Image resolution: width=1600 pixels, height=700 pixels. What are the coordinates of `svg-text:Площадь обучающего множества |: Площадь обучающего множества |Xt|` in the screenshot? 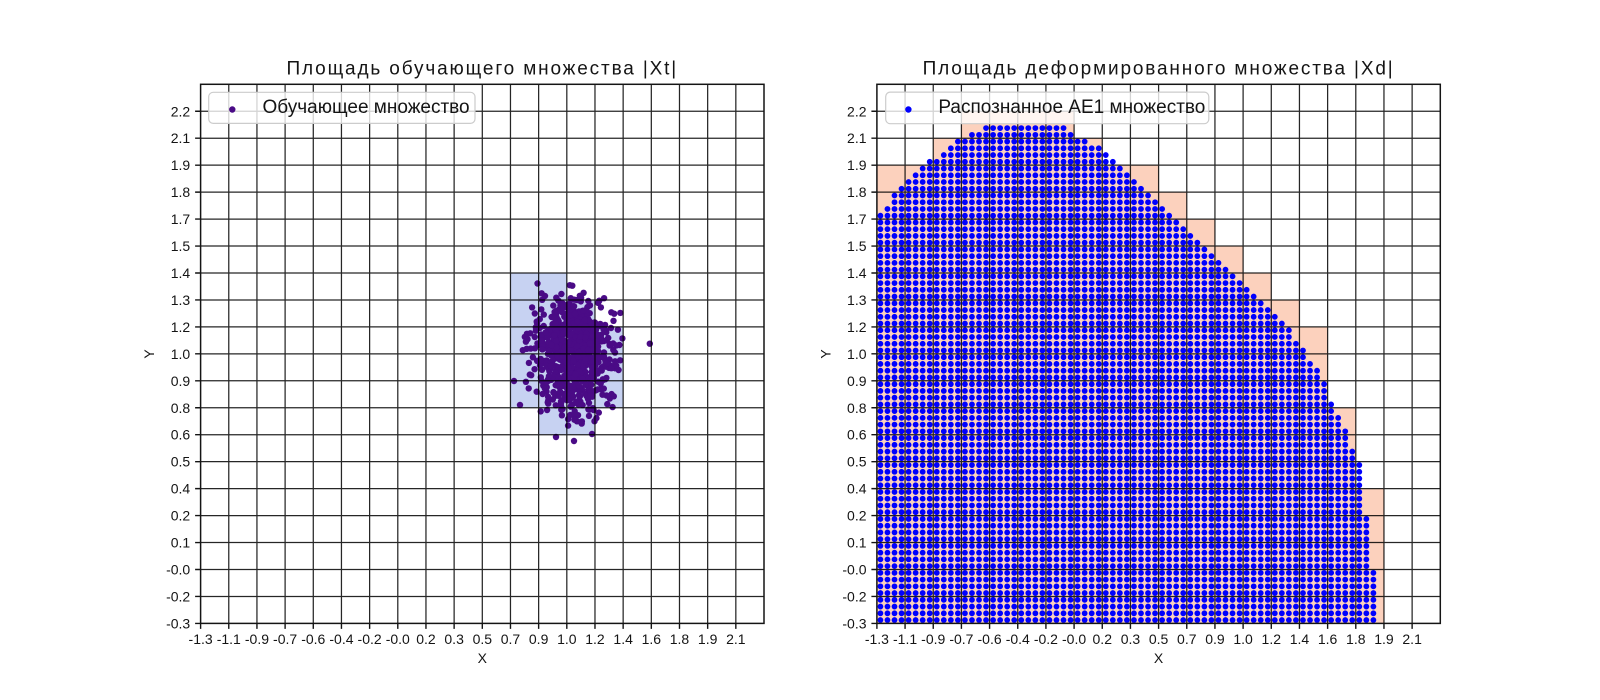 It's located at (483, 68).